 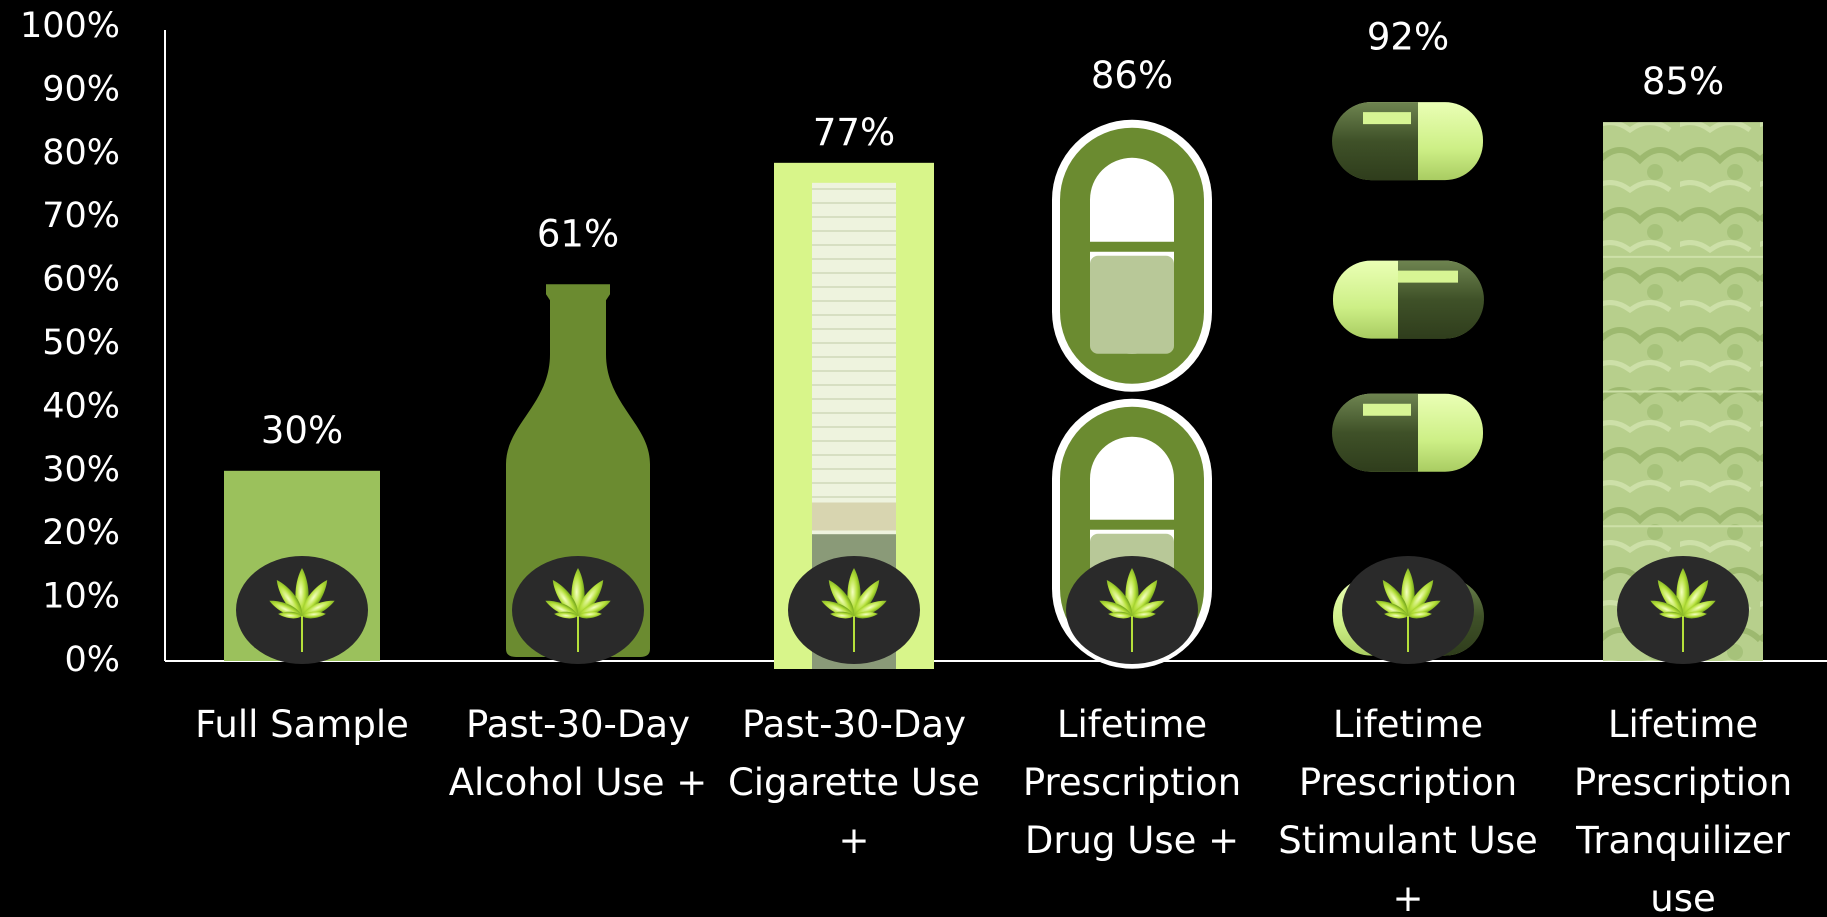 I want to click on category-label-line: use, so click(x=1683, y=897).